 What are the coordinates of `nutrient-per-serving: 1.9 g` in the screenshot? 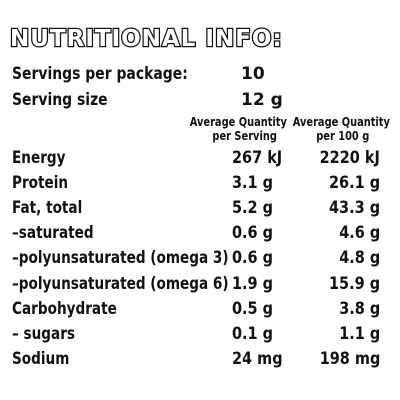 It's located at (252, 284).